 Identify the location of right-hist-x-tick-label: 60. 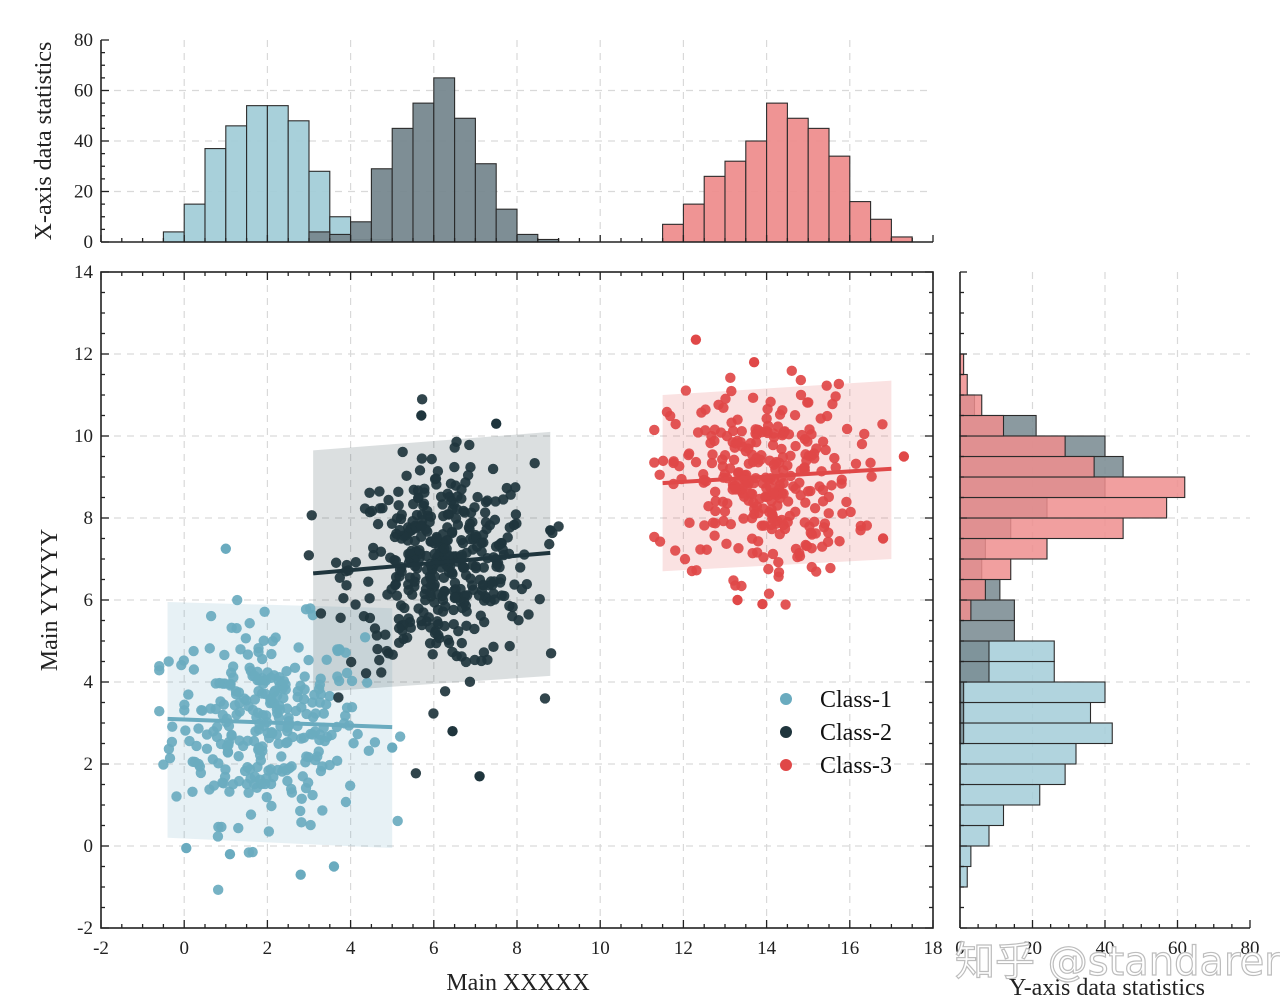
(1177, 948).